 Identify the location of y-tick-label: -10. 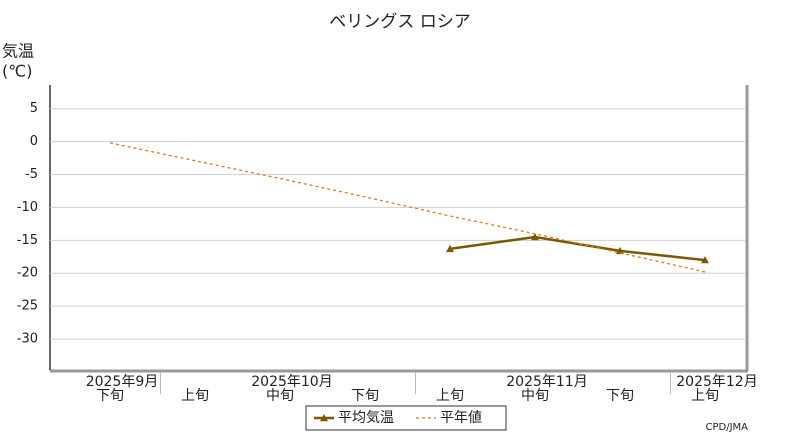
(27, 207).